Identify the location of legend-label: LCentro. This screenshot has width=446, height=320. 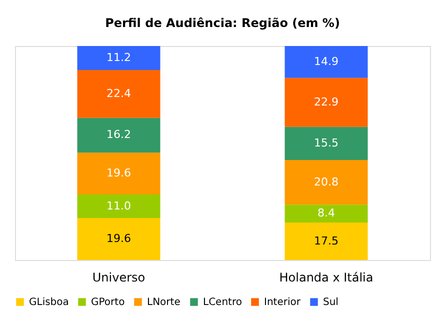
(222, 302).